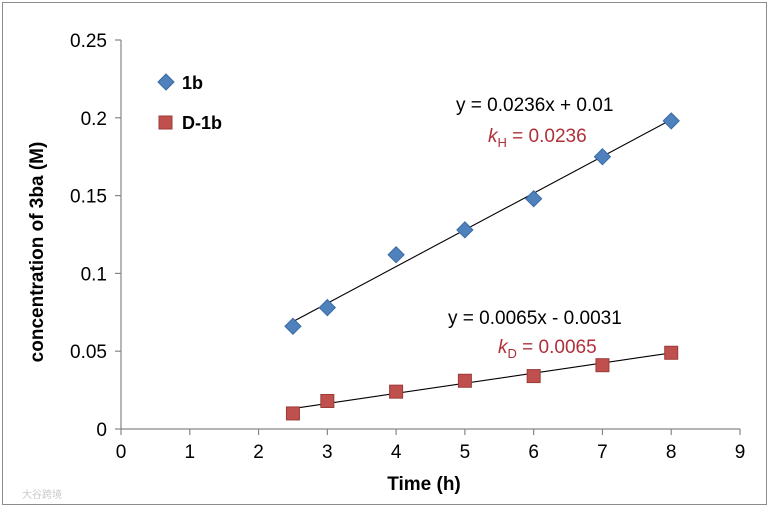  I want to click on legend-marker-d1b, so click(165, 122).